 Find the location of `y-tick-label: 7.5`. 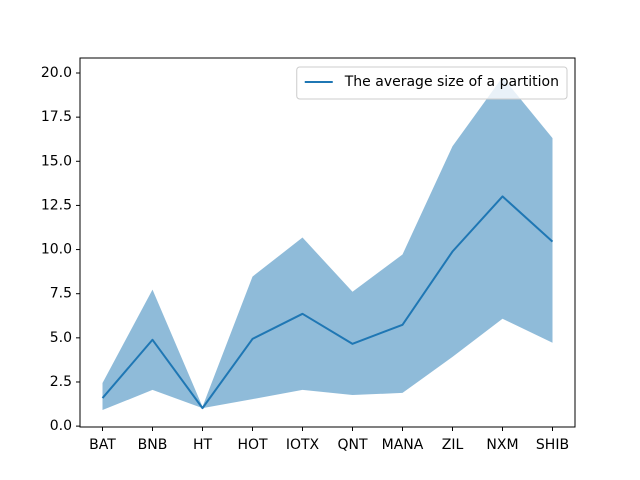

y-tick-label: 7.5 is located at coordinates (61, 294).